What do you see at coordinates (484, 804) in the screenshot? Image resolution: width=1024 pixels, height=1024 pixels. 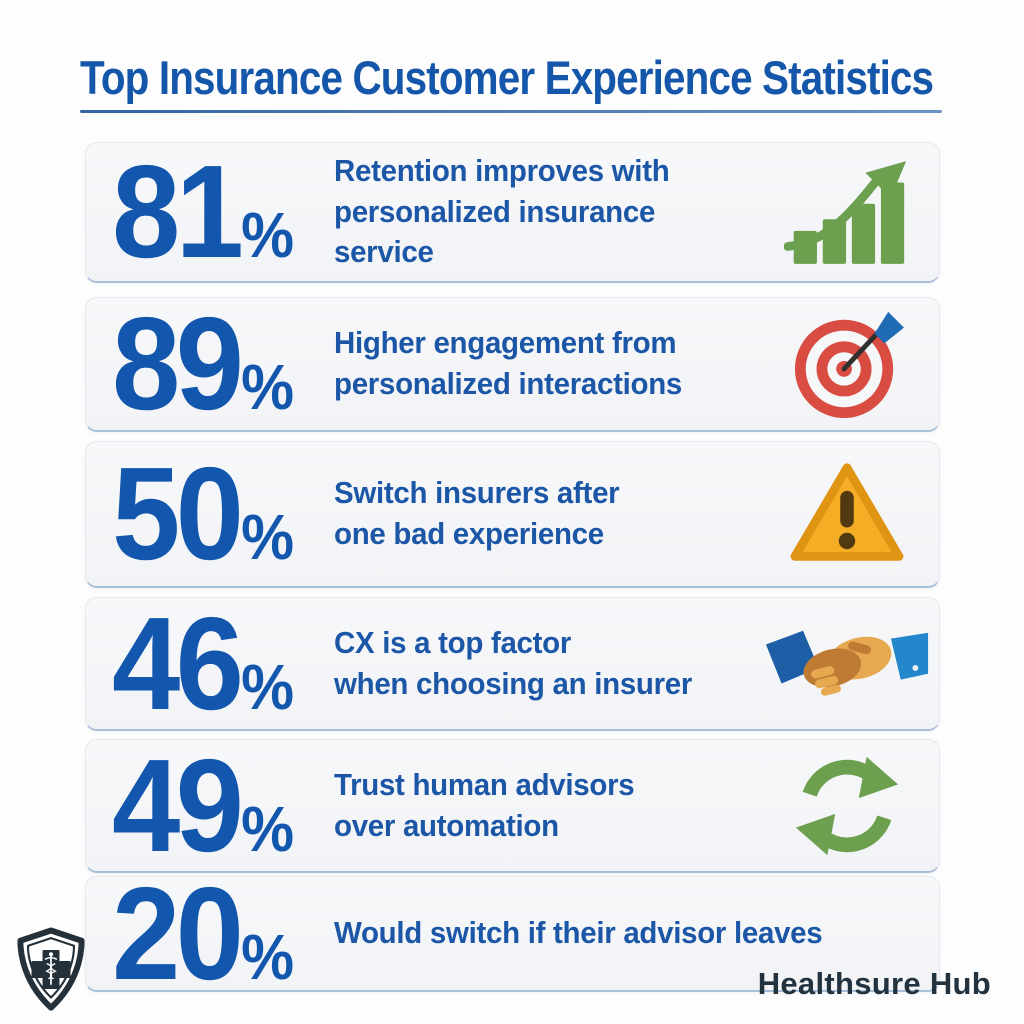 I see `stat-description: Trust human advisors over automation` at bounding box center [484, 804].